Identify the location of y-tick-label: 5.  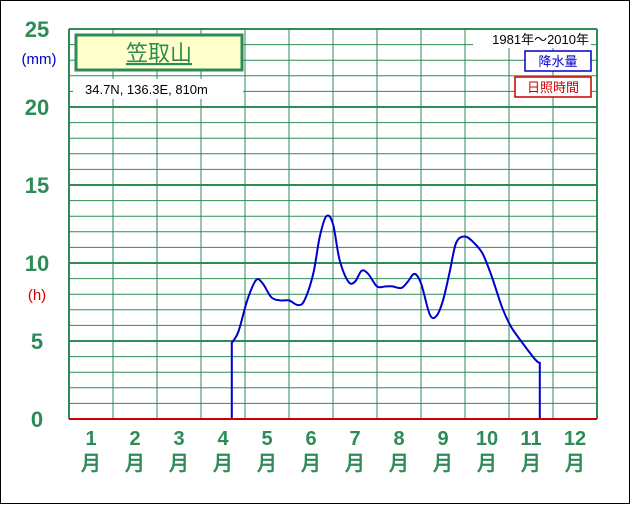
(37, 341).